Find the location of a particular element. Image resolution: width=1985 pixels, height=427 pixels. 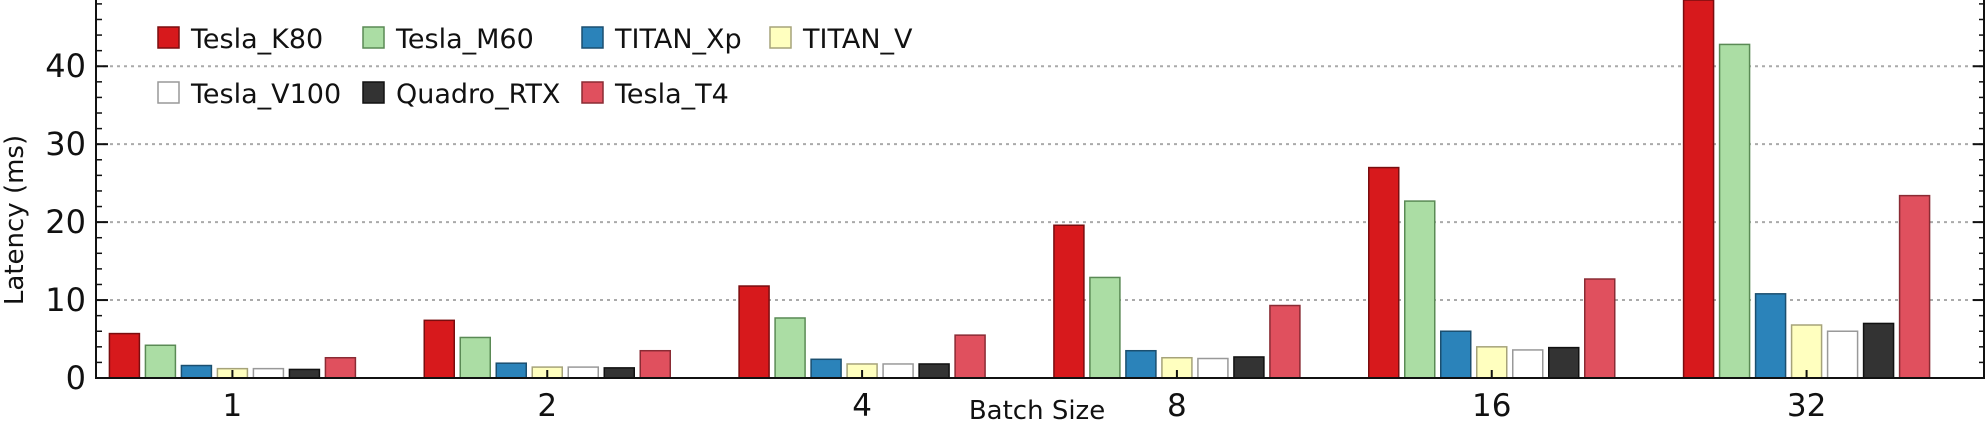

x-tick-label: 2 is located at coordinates (547, 406).